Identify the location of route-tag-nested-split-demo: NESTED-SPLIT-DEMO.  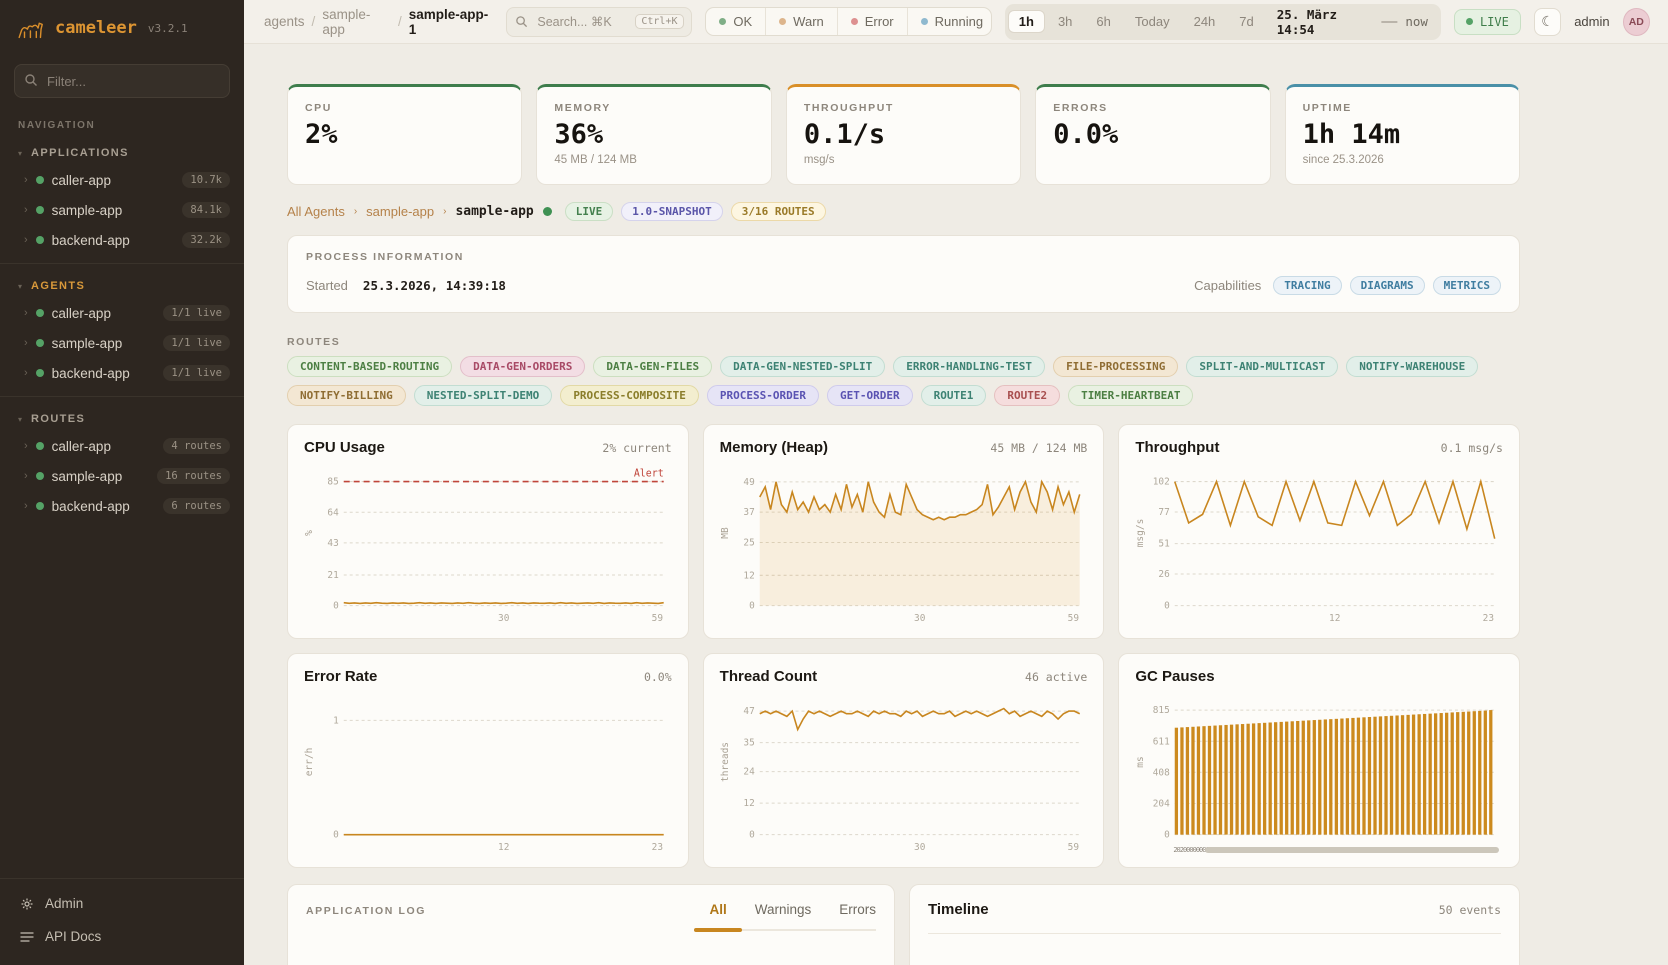
(483, 395).